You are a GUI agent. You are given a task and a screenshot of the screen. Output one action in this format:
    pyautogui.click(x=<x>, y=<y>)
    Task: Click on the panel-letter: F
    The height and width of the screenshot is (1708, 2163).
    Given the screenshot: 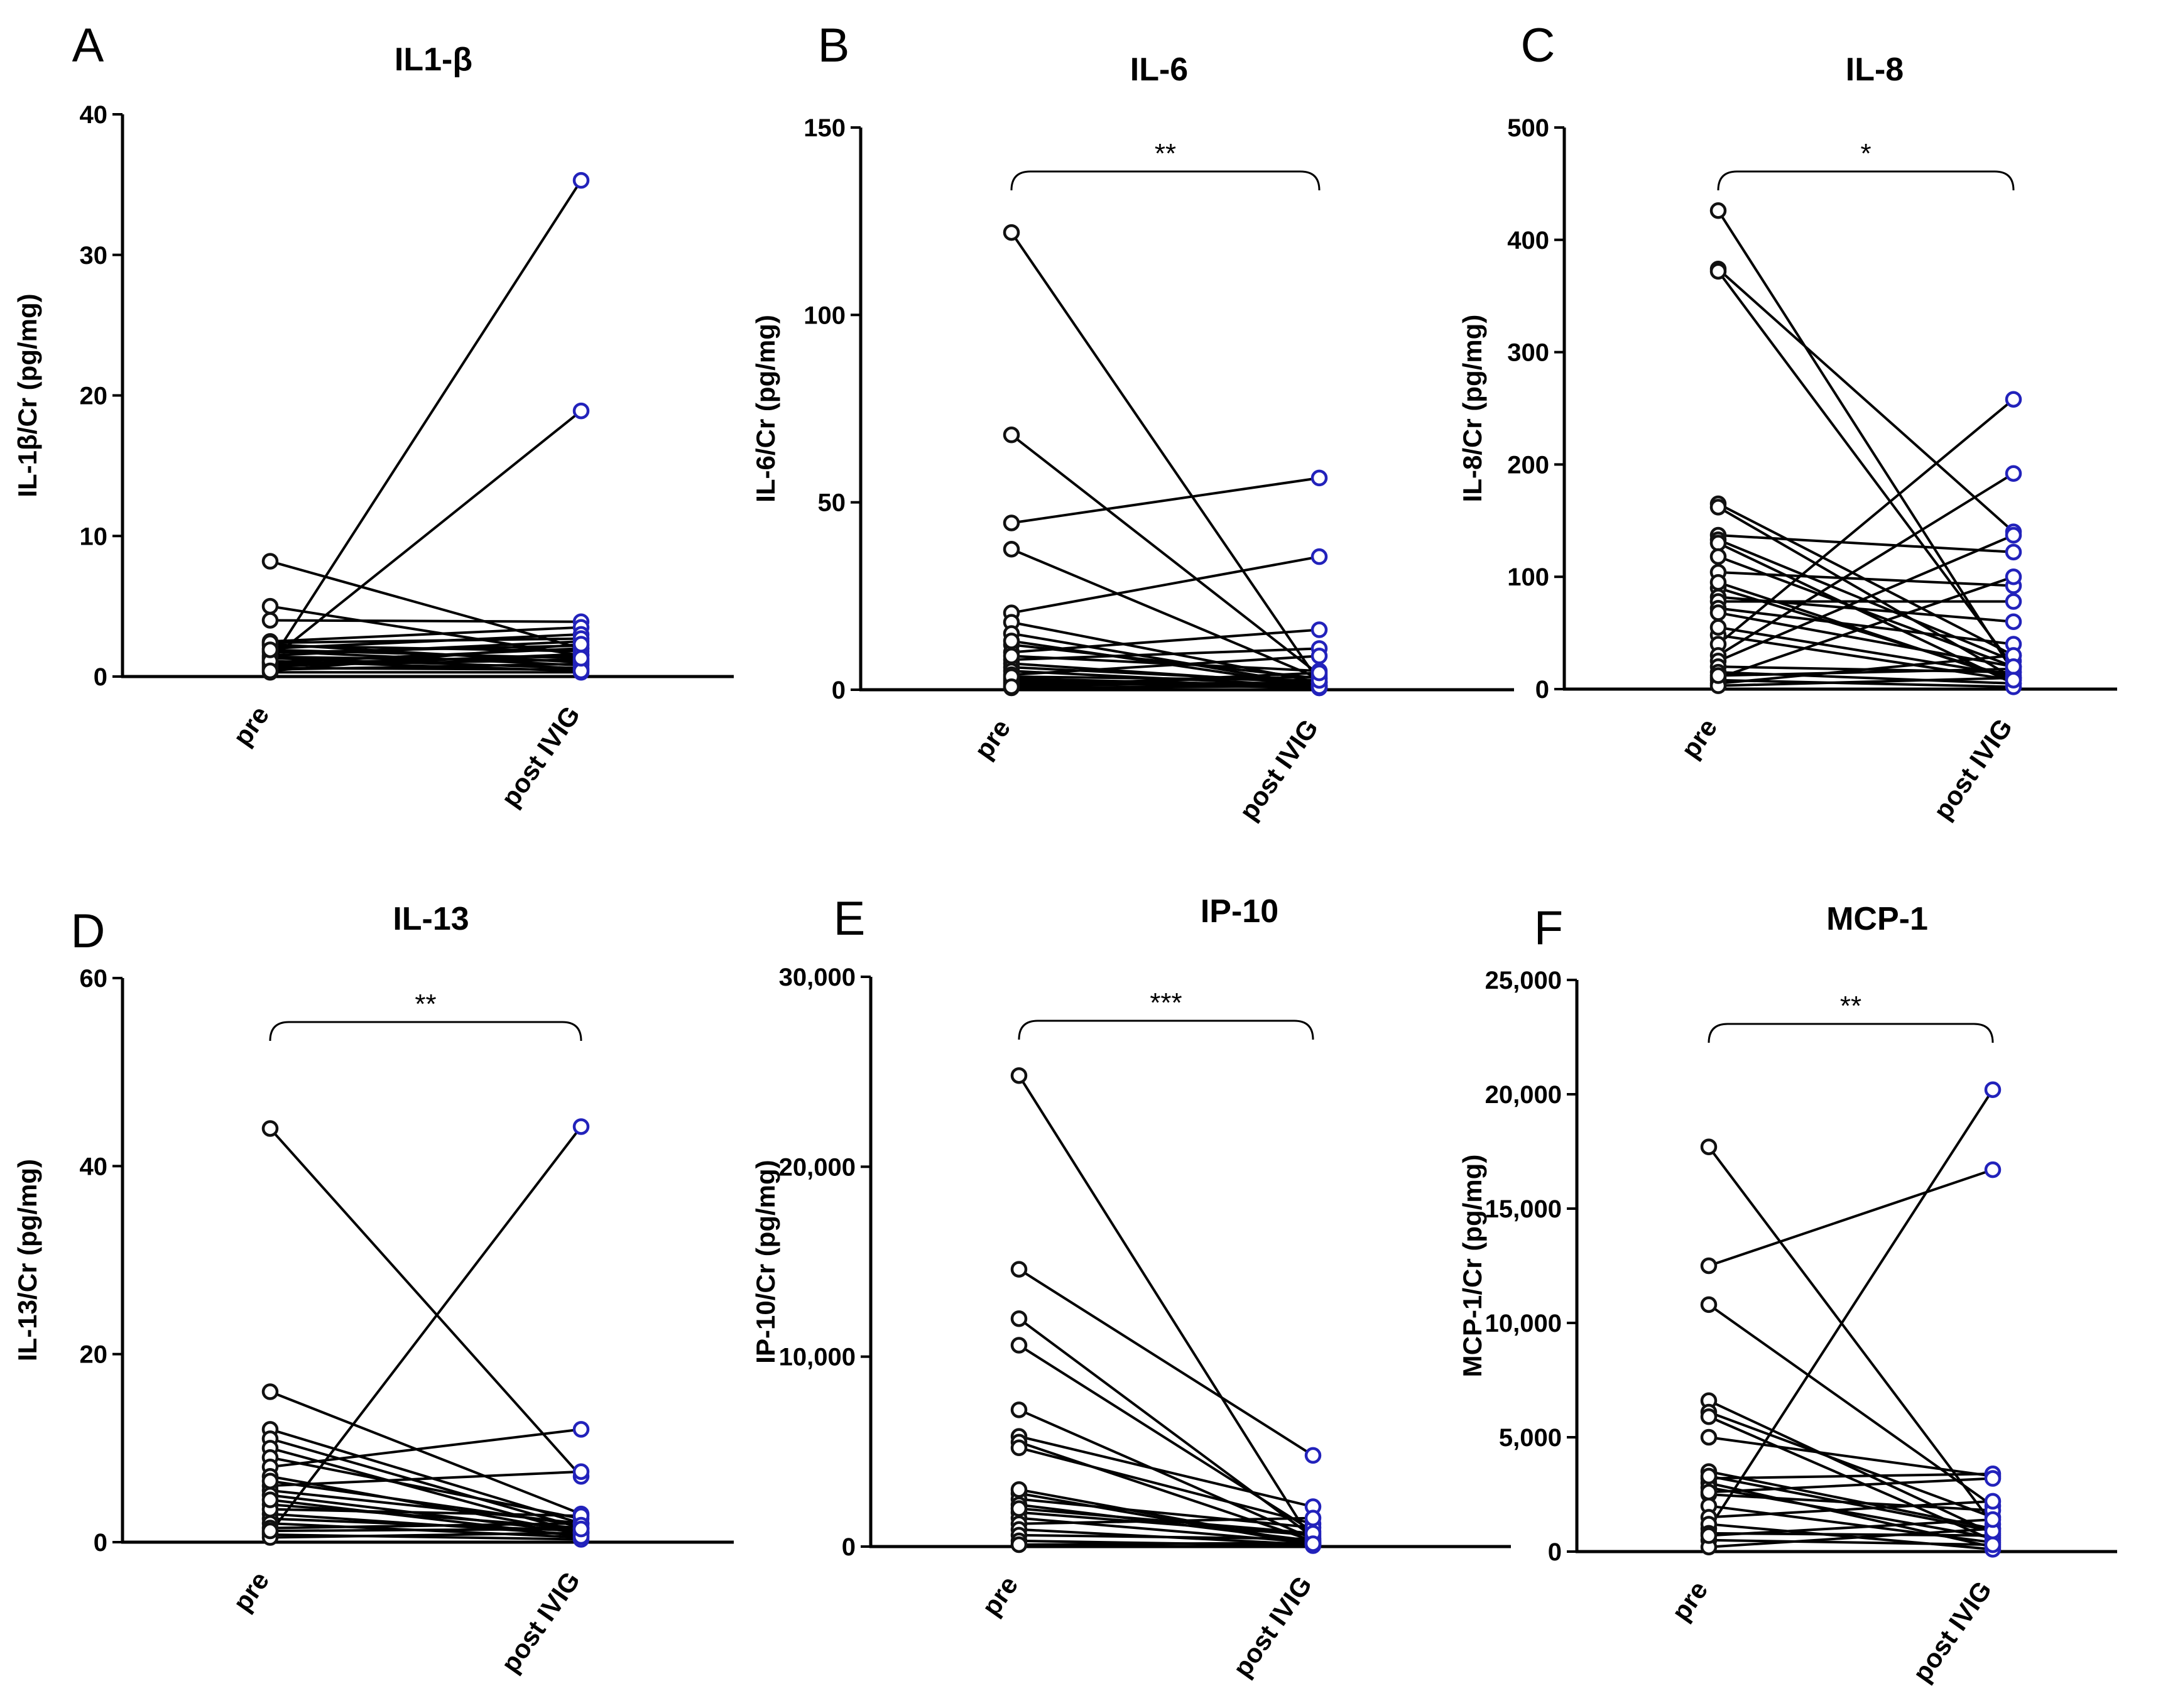 What is the action you would take?
    pyautogui.click(x=1548, y=928)
    